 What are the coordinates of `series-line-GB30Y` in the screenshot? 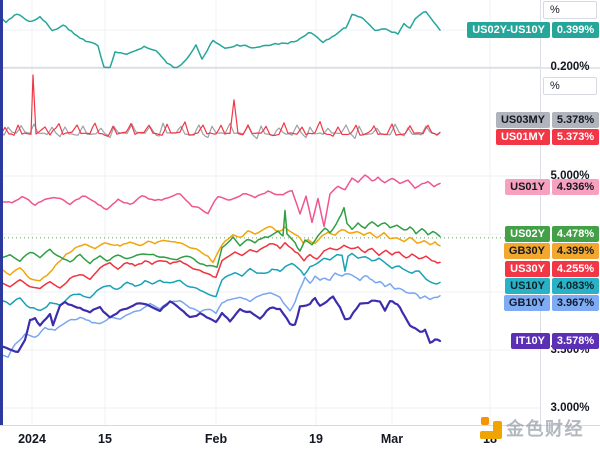 It's located at (220, 253).